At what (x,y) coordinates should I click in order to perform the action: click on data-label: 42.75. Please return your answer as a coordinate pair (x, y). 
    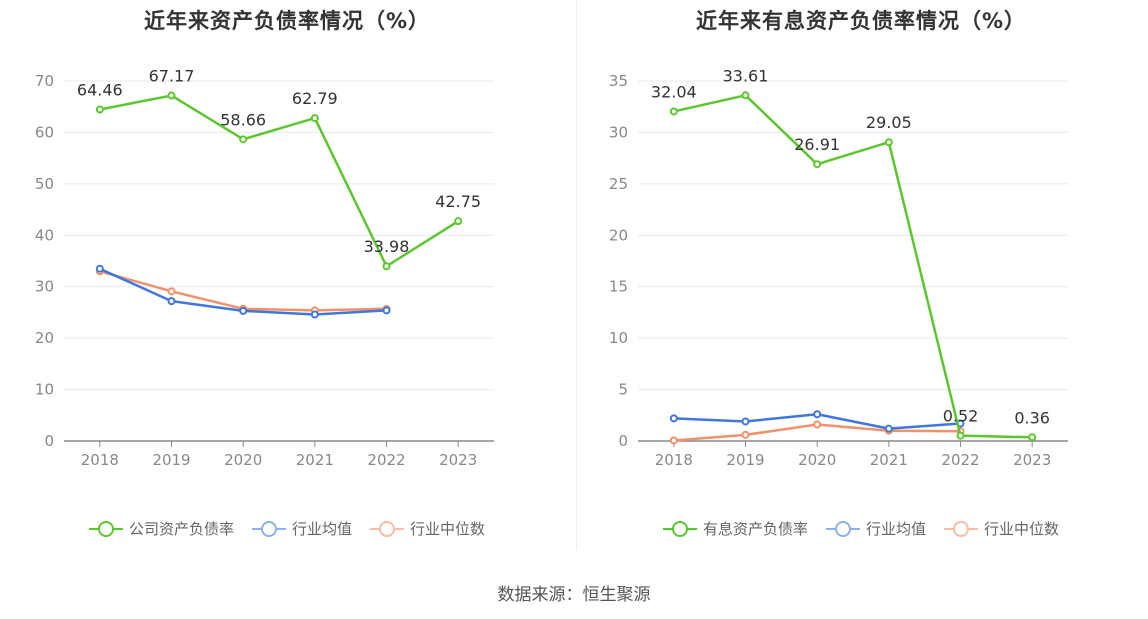
    Looking at the image, I should click on (458, 201).